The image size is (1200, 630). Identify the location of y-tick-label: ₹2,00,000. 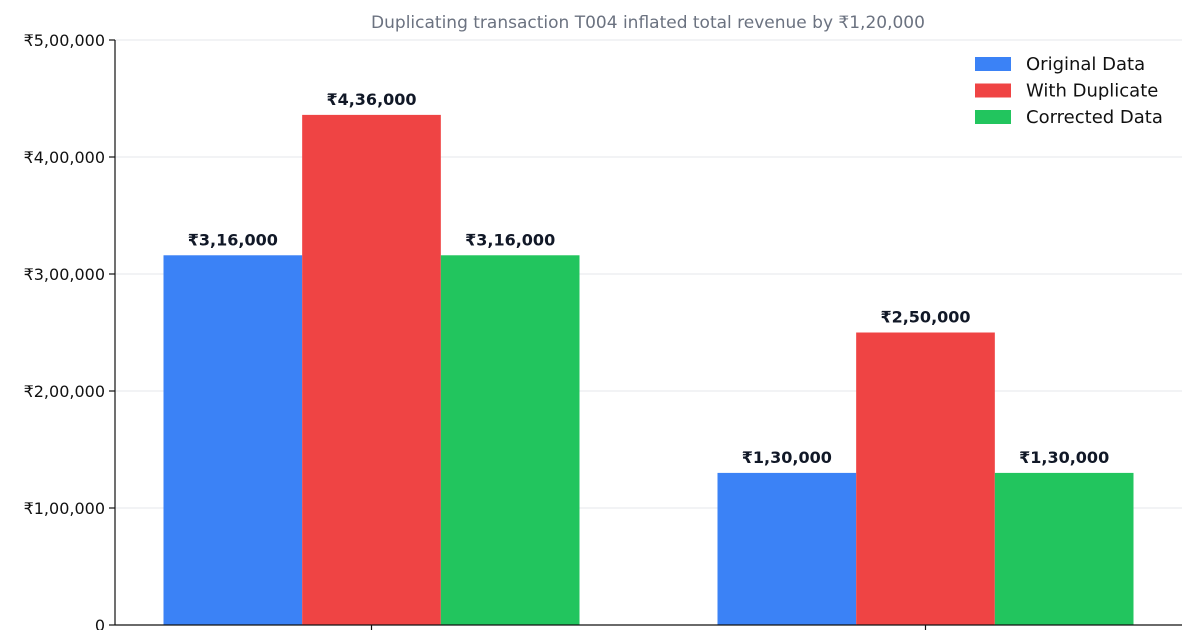
(64, 391).